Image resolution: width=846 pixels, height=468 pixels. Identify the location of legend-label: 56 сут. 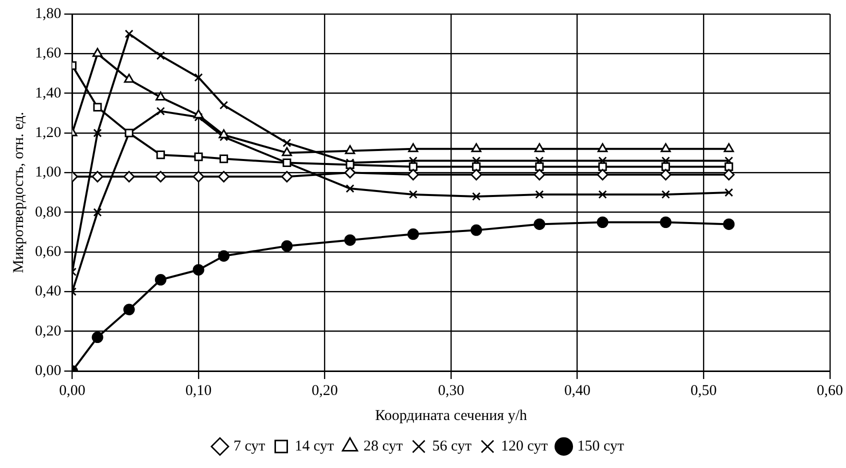
(452, 446).